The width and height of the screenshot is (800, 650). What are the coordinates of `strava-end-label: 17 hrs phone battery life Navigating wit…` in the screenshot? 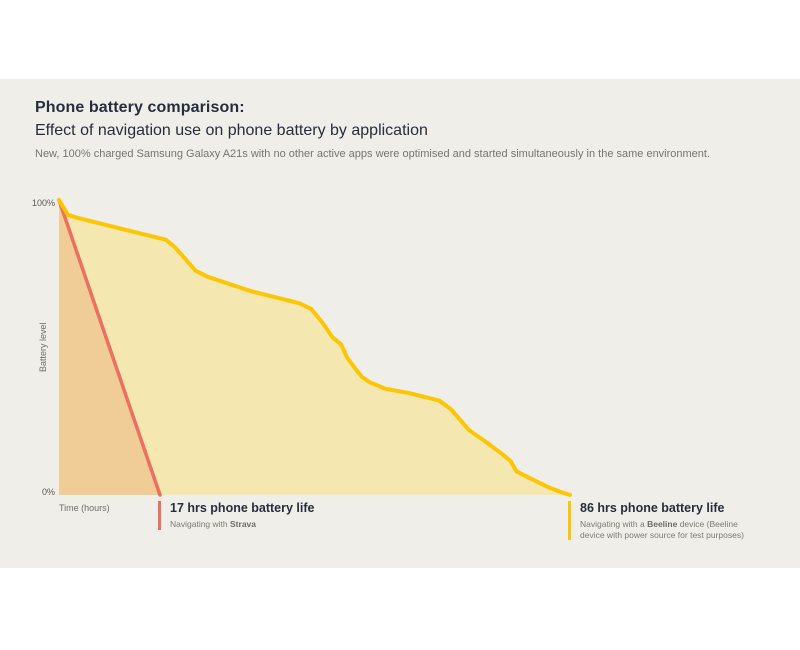 It's located at (236, 515).